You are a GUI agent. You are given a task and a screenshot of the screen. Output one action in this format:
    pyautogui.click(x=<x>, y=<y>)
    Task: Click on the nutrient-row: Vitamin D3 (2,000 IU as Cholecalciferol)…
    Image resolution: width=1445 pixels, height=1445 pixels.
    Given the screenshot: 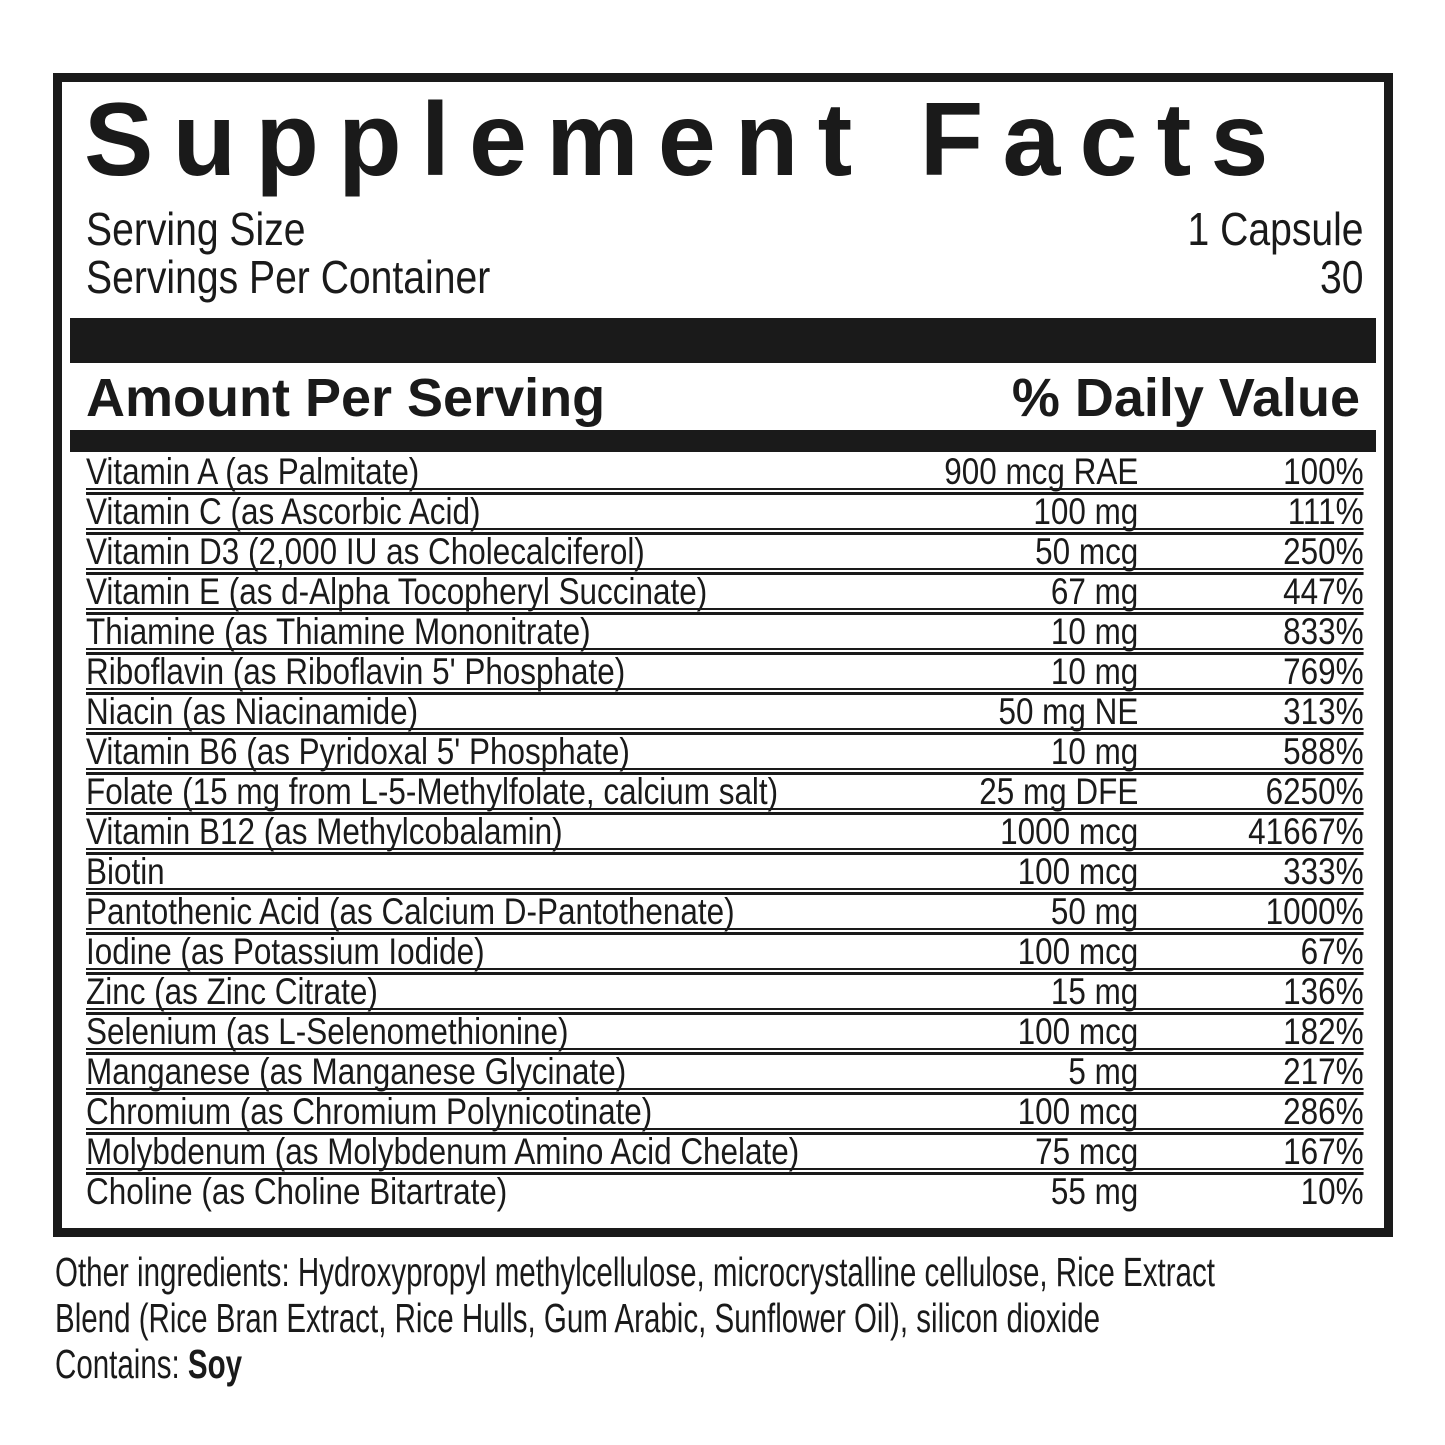 What is the action you would take?
    pyautogui.click(x=725, y=551)
    